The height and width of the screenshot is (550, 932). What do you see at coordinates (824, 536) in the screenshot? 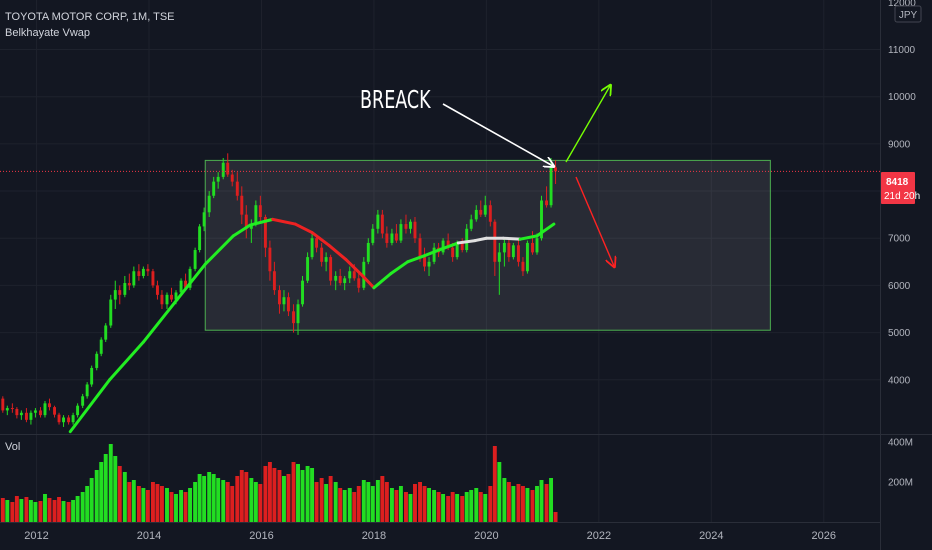
I see `time-tick-label: 2026` at bounding box center [824, 536].